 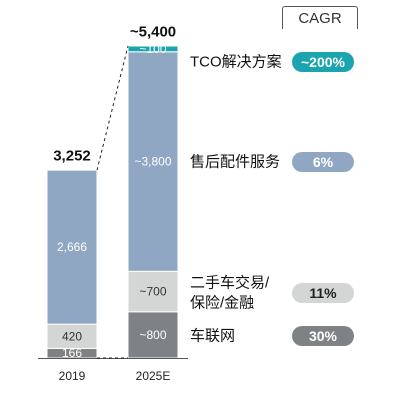 I want to click on connector-line-top, so click(x=112, y=108).